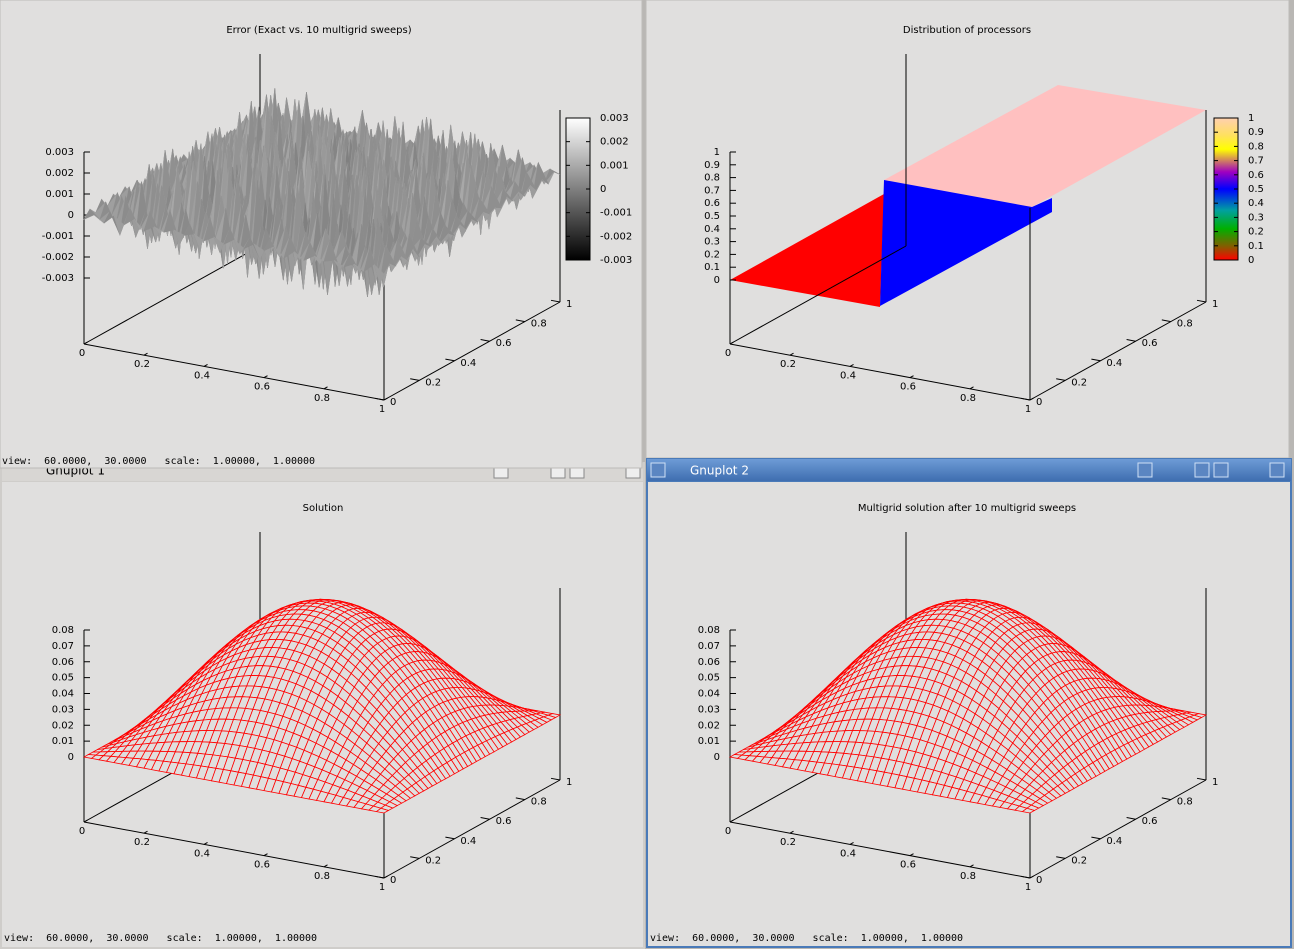 The image size is (1294, 949). I want to click on x-tick-label: 0.8, so click(322, 398).